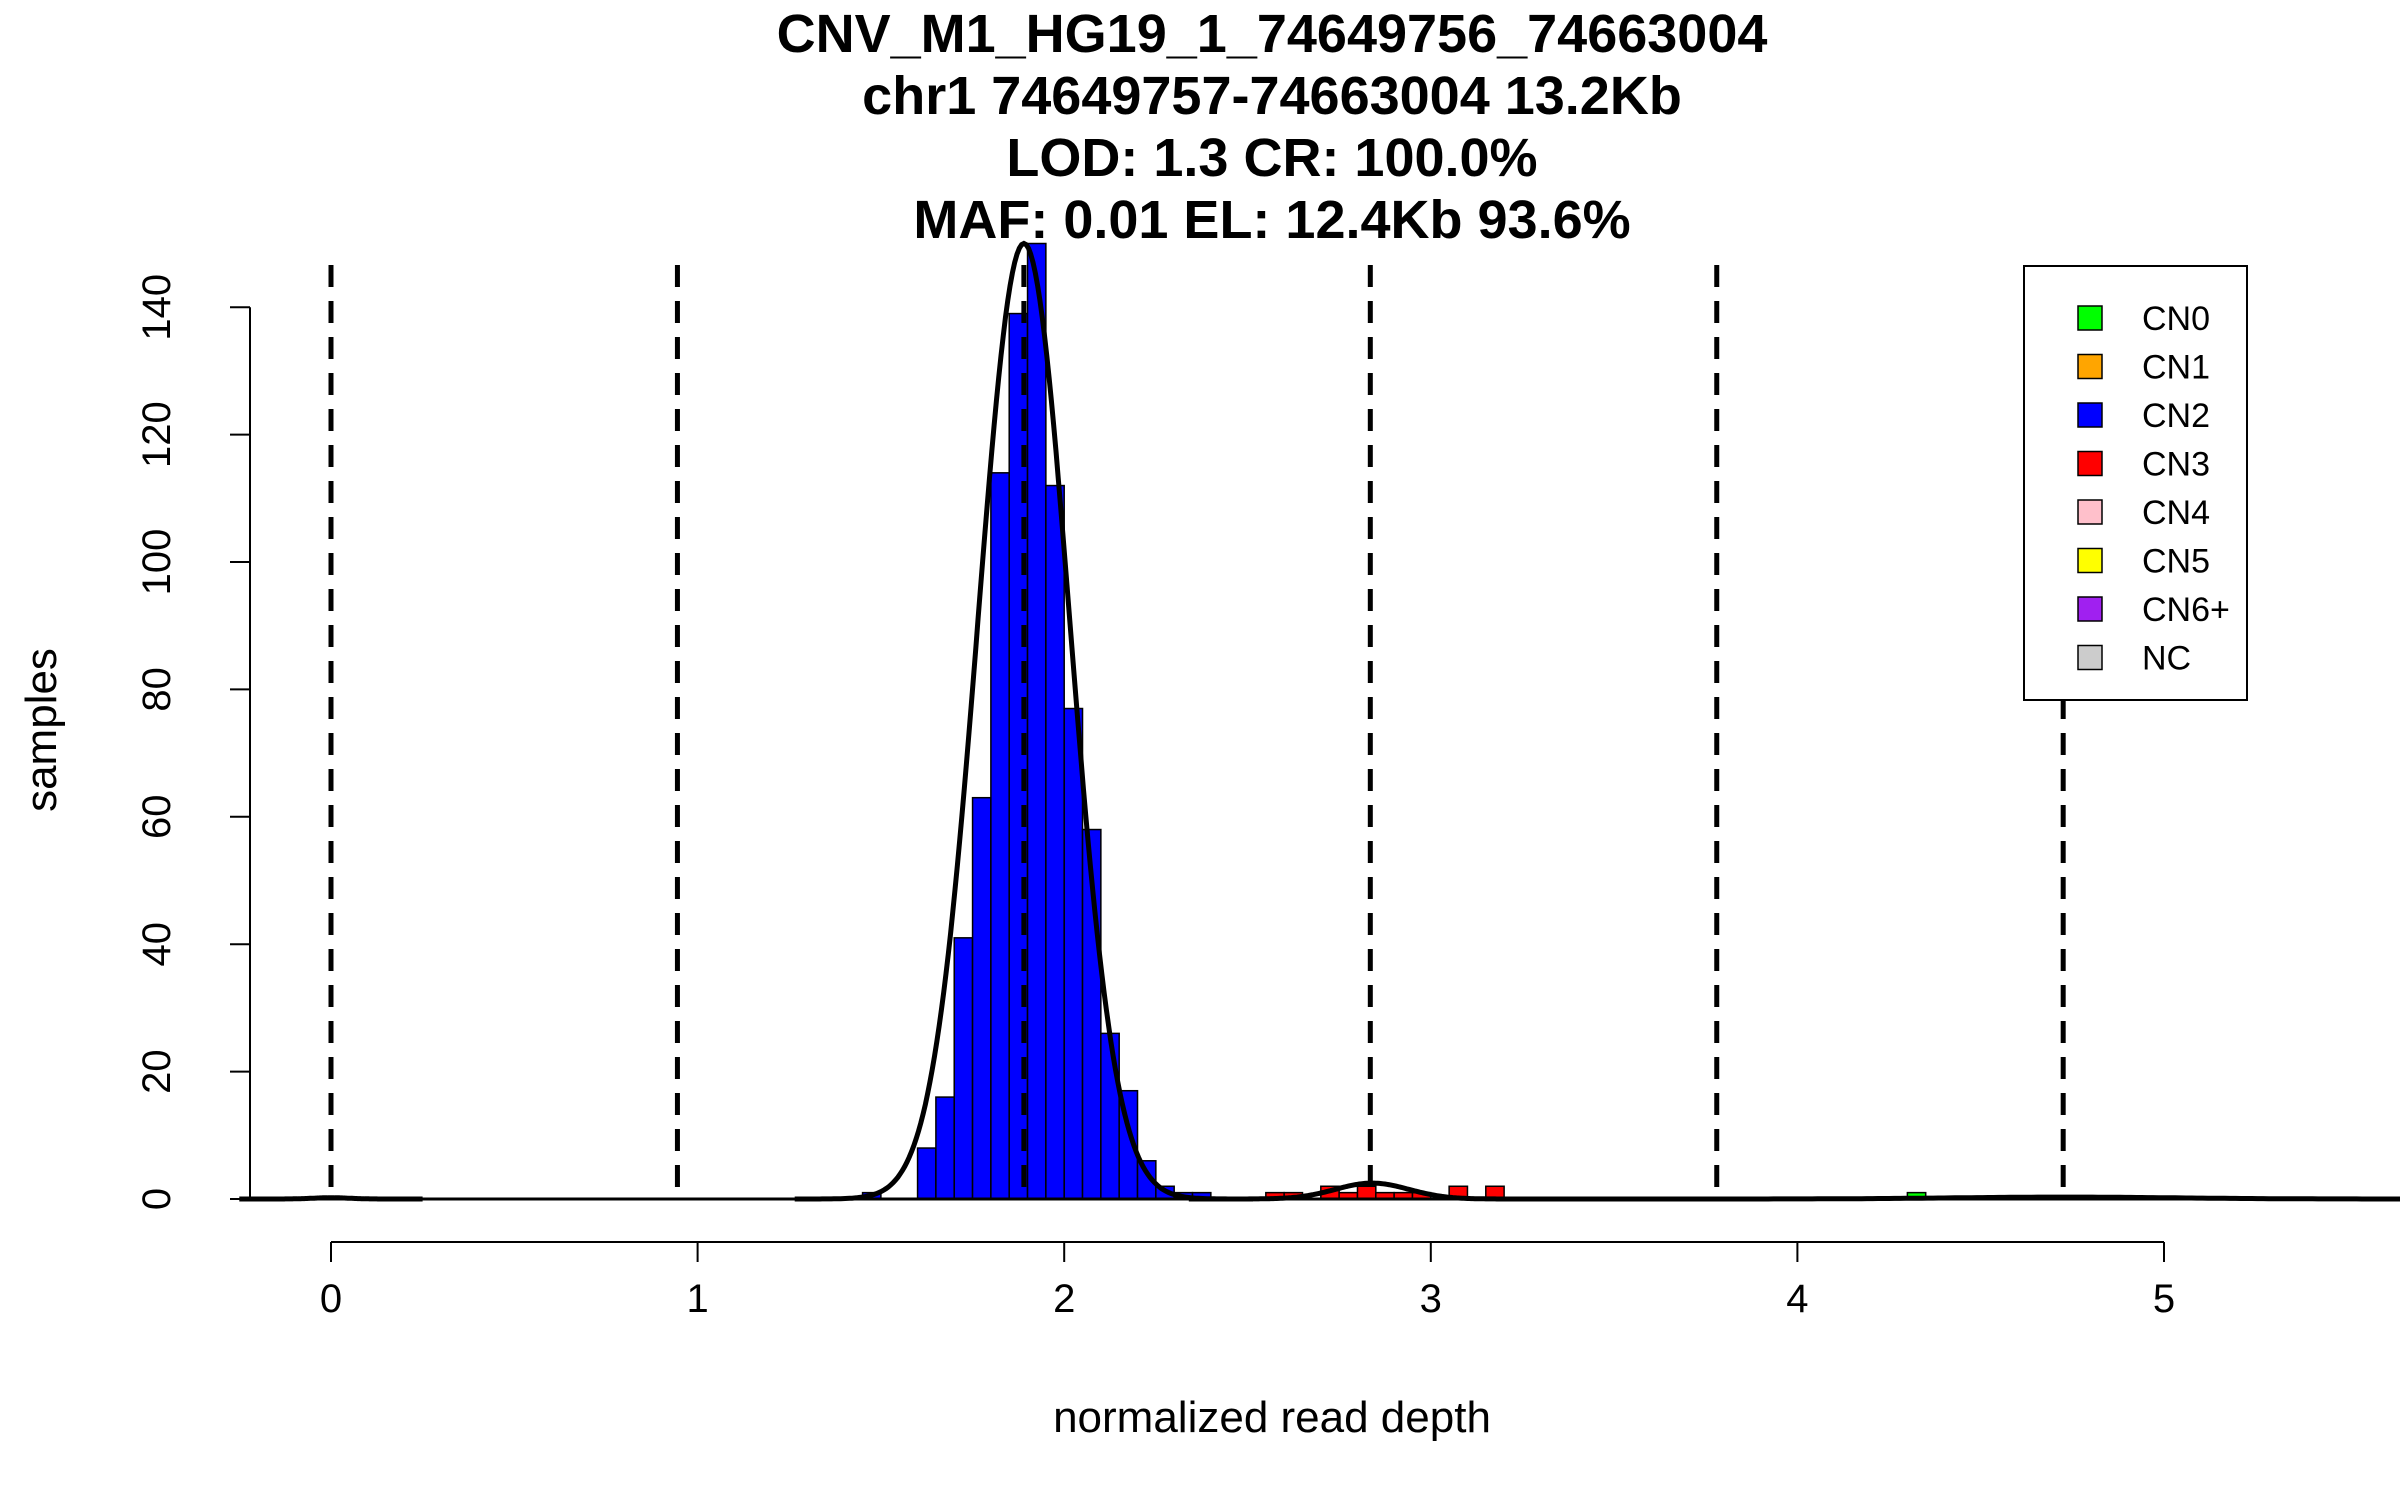 The height and width of the screenshot is (1500, 2400). What do you see at coordinates (331, 1299) in the screenshot?
I see `x-tick-label: 0` at bounding box center [331, 1299].